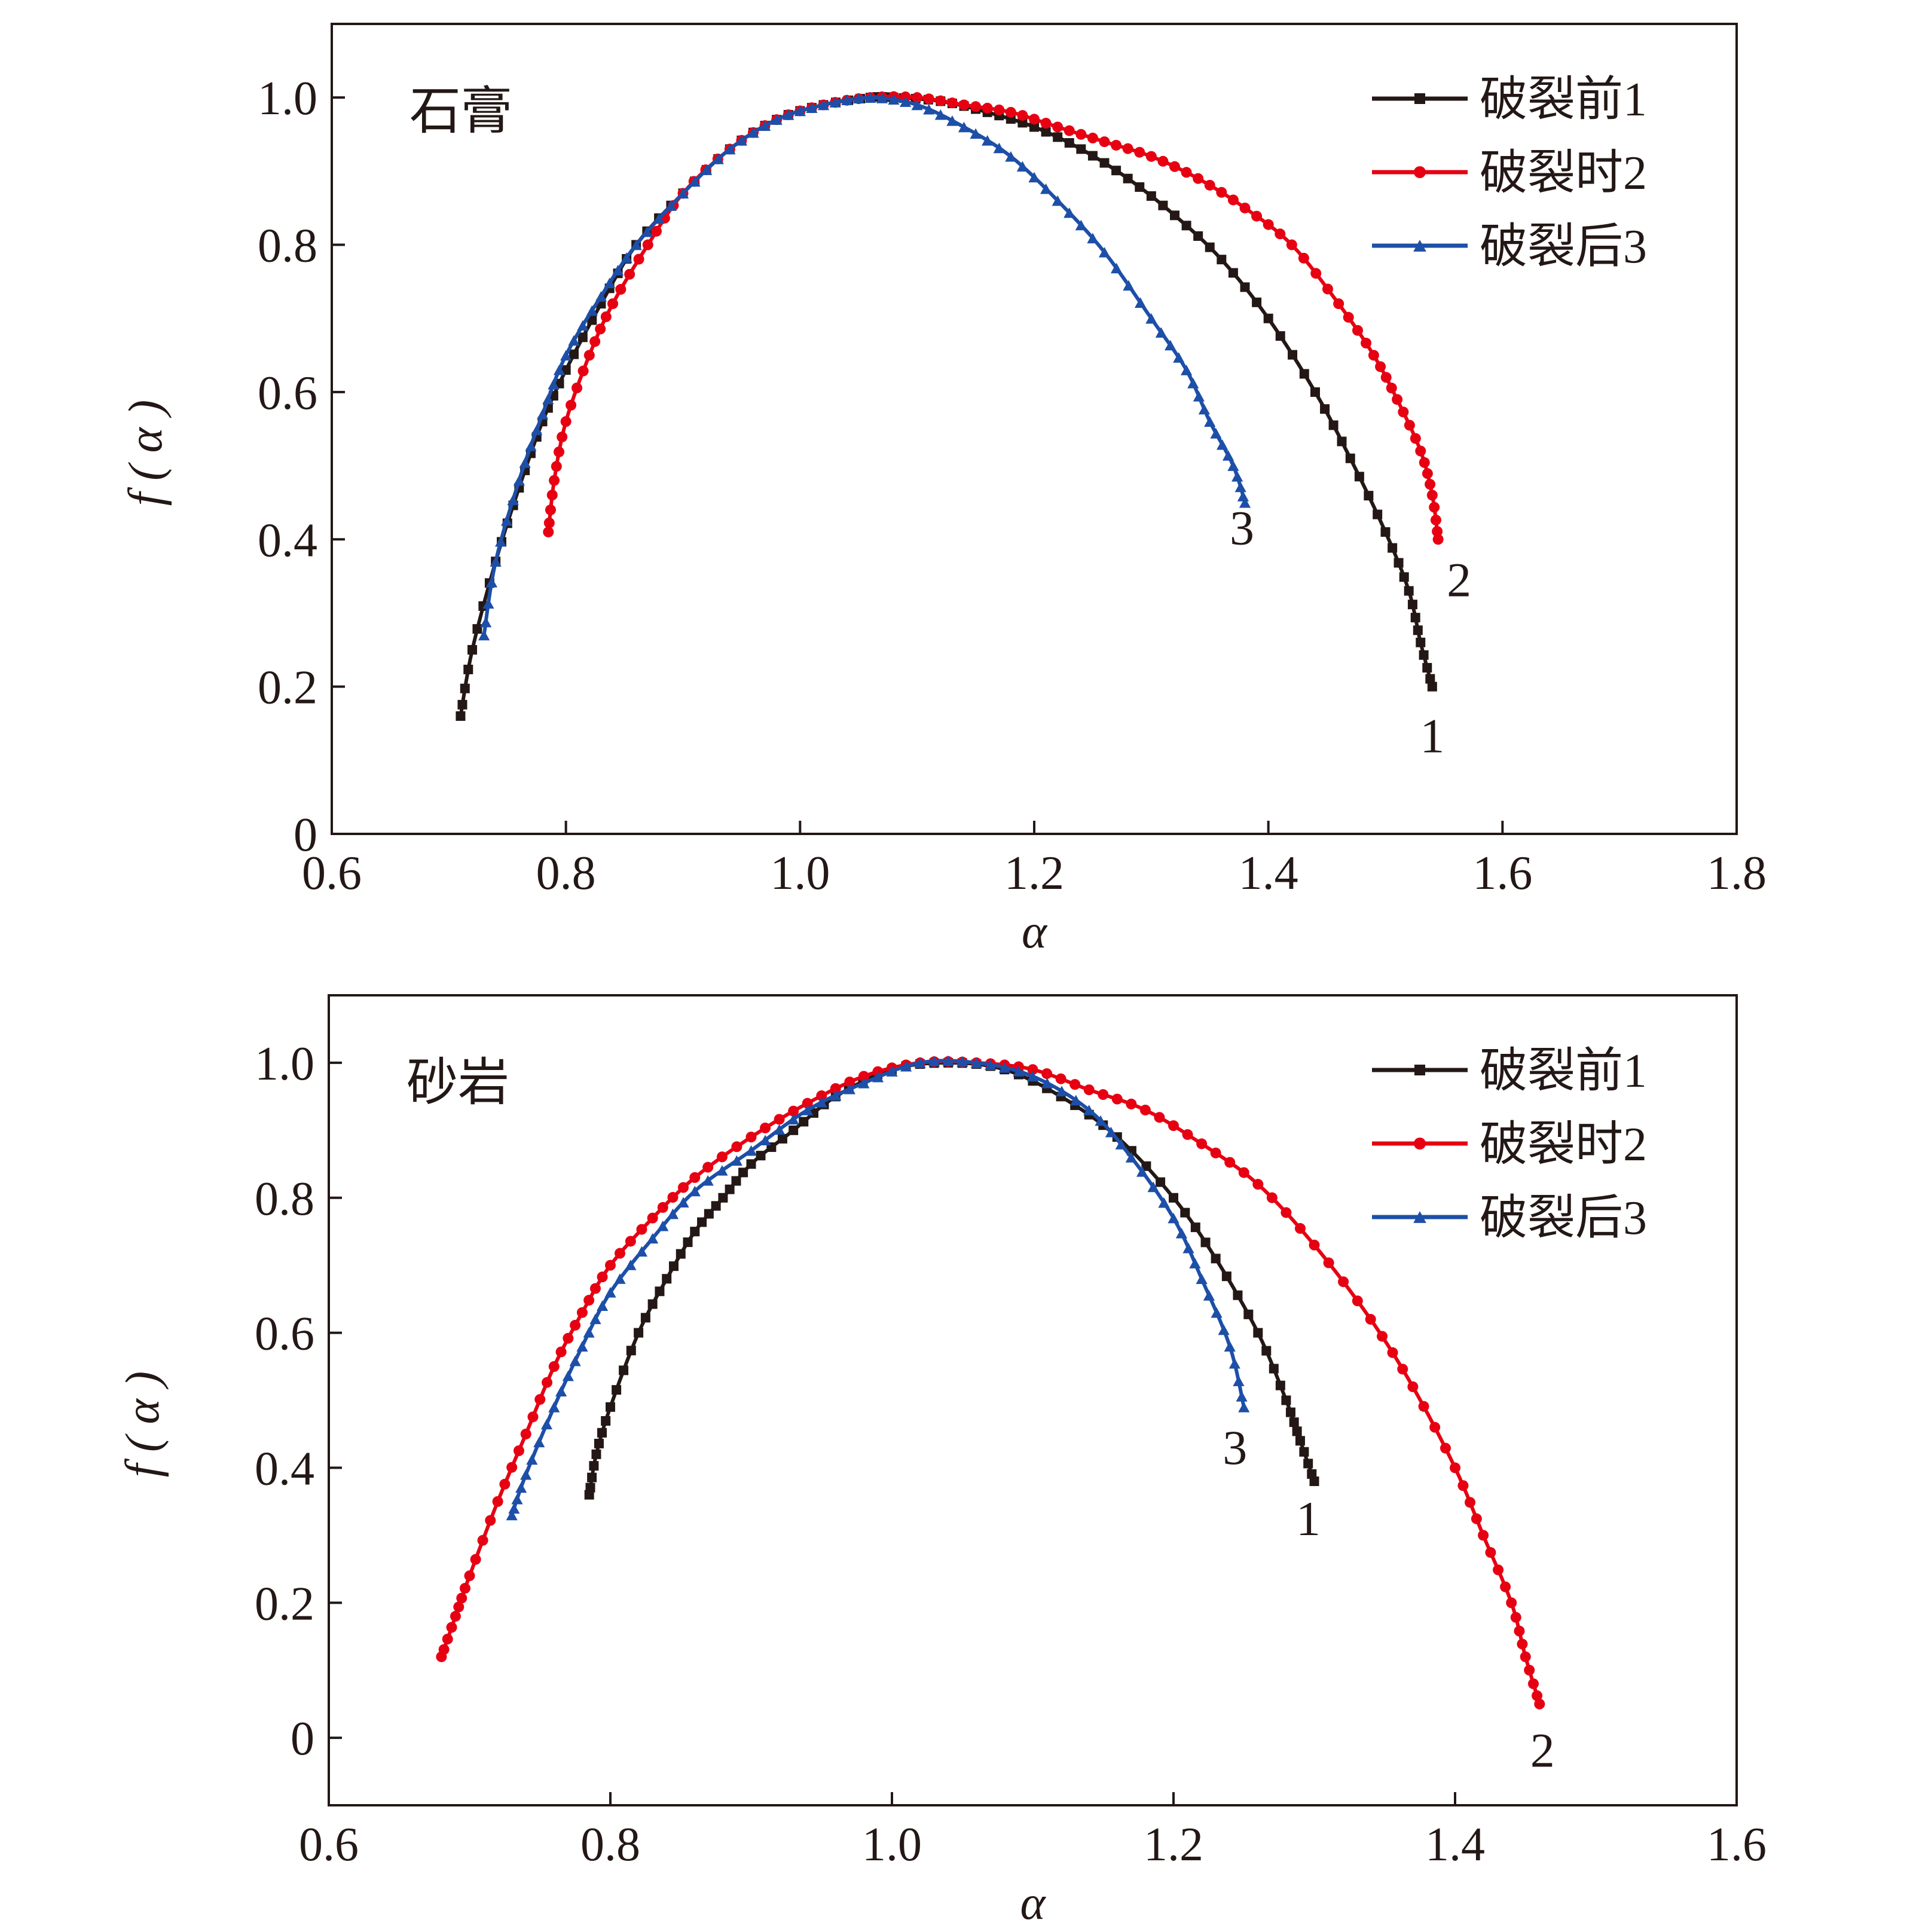 The width and height of the screenshot is (1913, 1932). I want to click on legend-label: 破裂后3, so click(1563, 247).